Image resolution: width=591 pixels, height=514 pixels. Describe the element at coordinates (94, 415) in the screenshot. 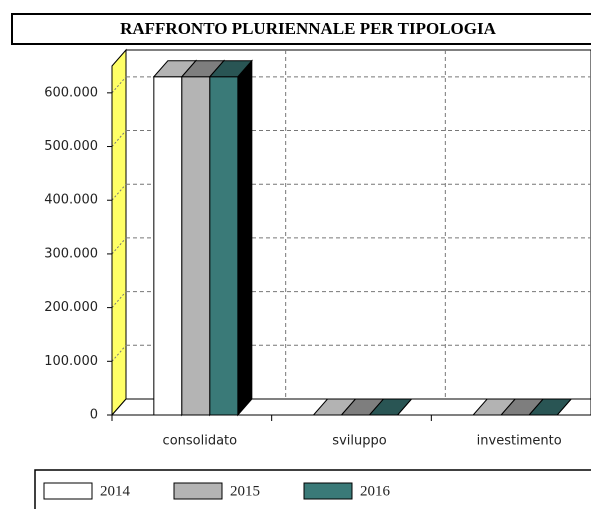

I see `y-tick-label: 0` at that location.